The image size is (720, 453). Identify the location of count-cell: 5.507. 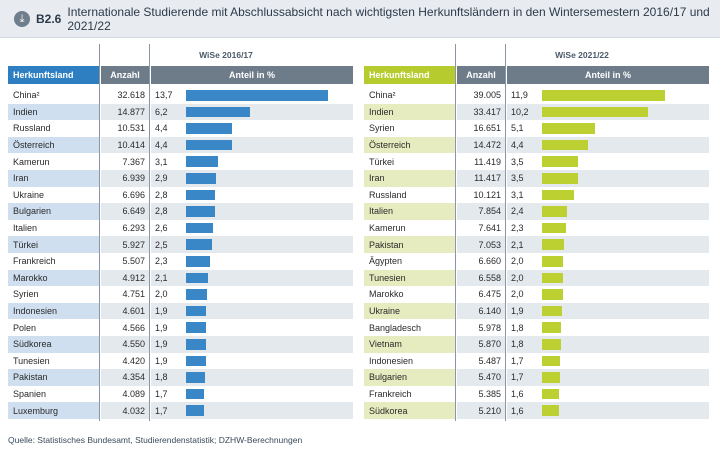
(133, 261).